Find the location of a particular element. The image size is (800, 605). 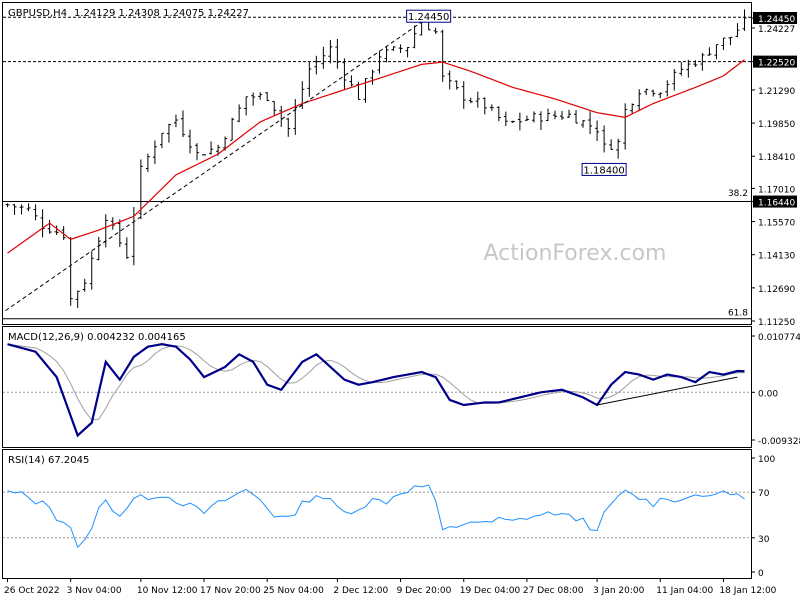

time-tick-label: 3 Jan 20:00 is located at coordinates (619, 591).